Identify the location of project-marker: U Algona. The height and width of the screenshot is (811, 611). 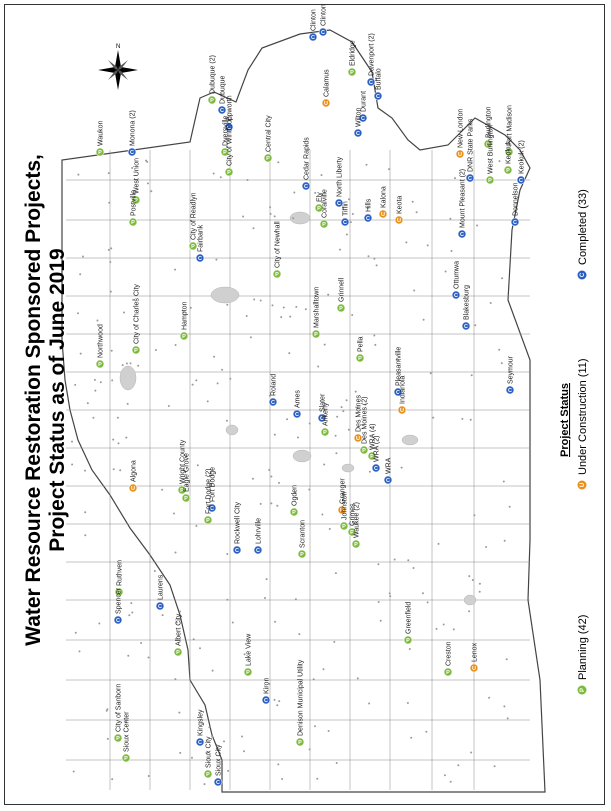
(133, 476).